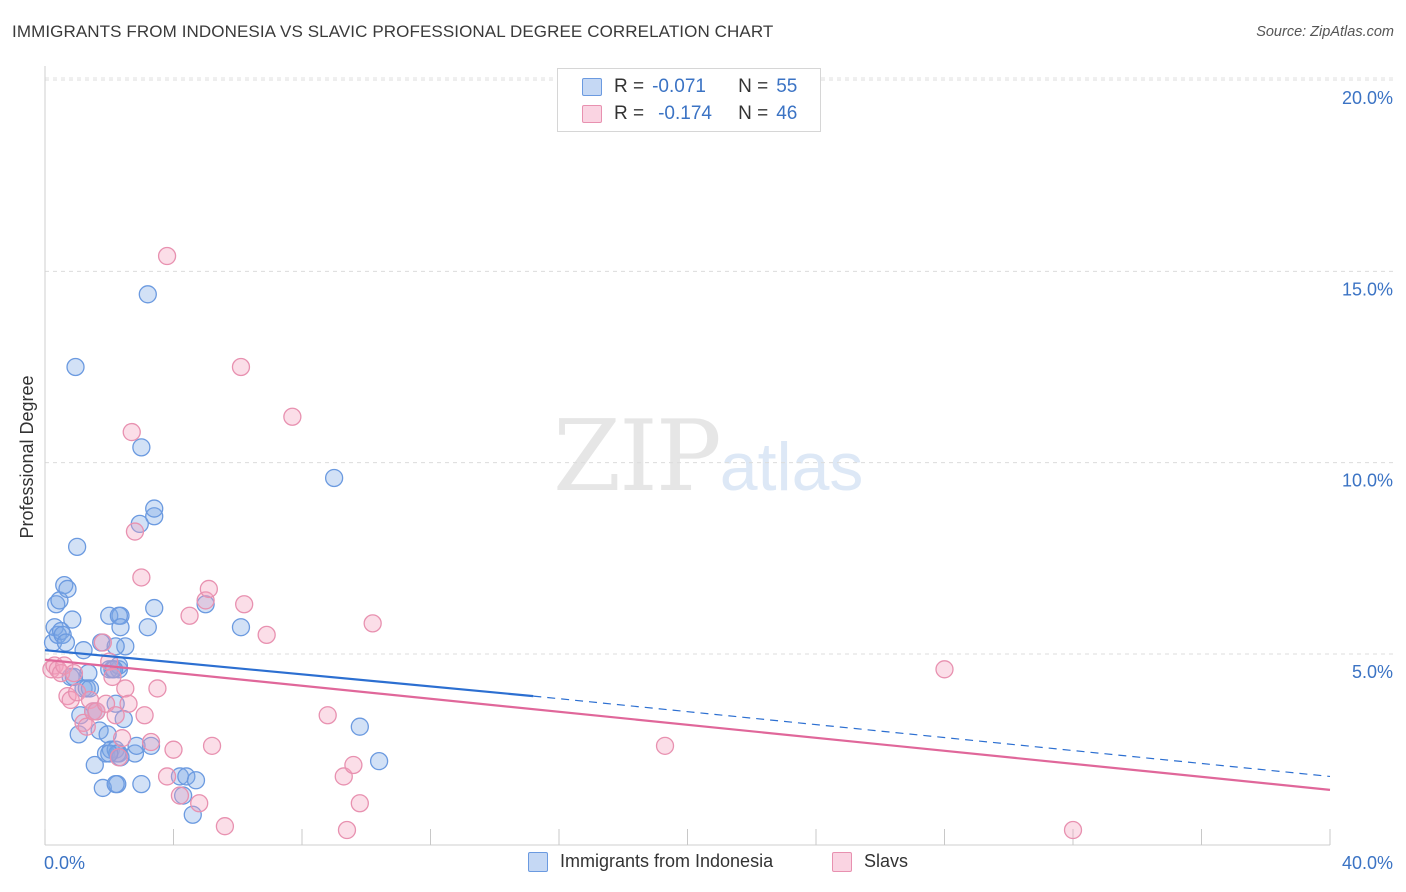  I want to click on y-tick-label: 5.0%, so click(1372, 672).